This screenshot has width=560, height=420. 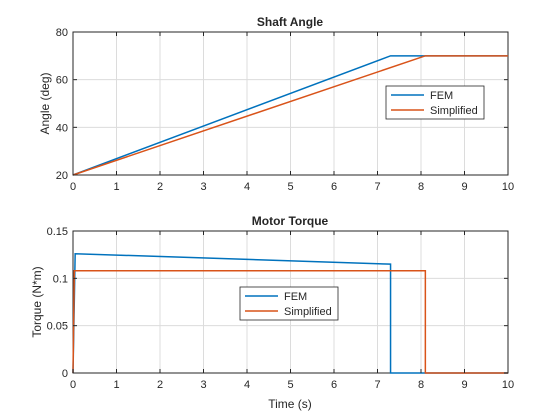 I want to click on motor-torque-x-tick-label: 7, so click(x=377, y=385).